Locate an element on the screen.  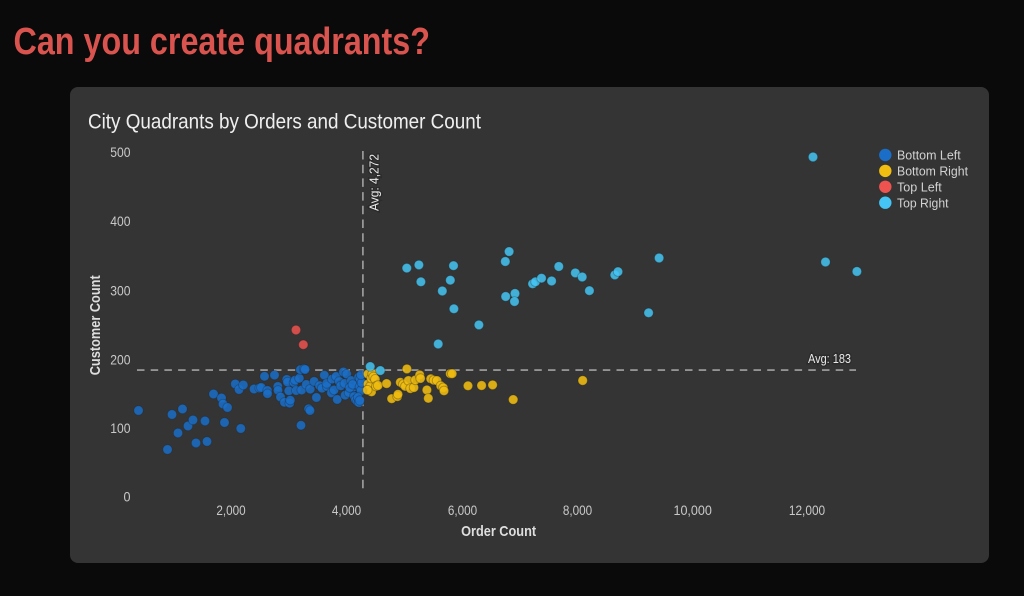
svg-text: 6,000 is located at coordinates (462, 510).